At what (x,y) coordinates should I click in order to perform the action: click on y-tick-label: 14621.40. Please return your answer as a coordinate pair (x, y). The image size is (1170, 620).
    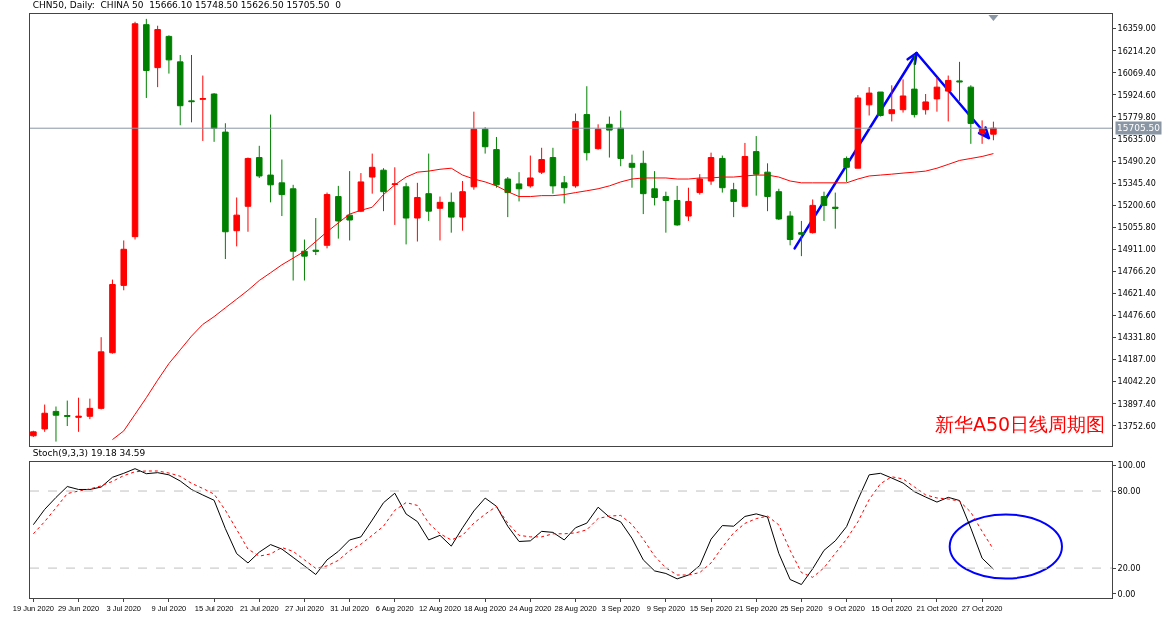
    Looking at the image, I should click on (1136, 294).